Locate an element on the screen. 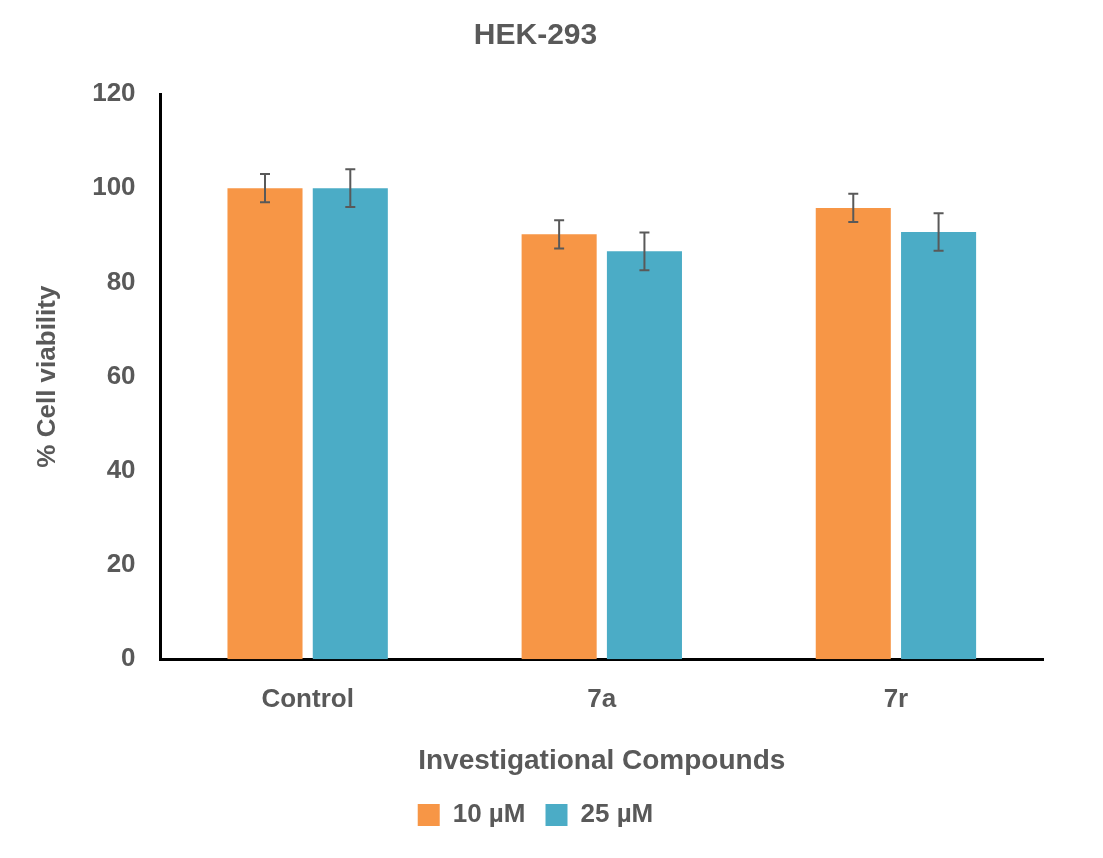  y-tick-label: 60 is located at coordinates (121, 374).